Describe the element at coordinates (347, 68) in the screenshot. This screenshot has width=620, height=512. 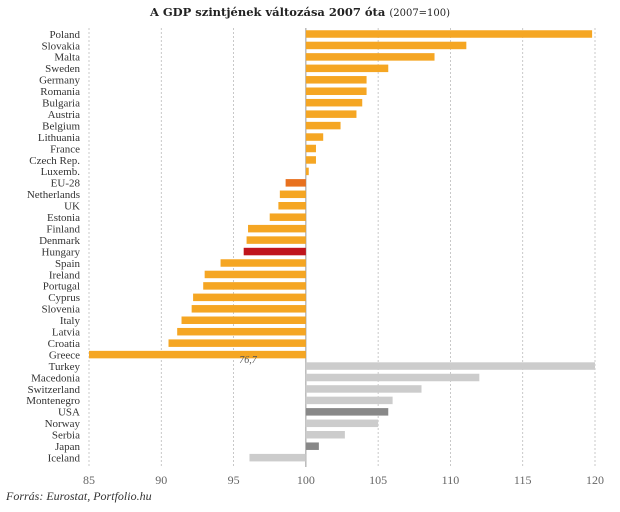
I see `bar-sweden` at that location.